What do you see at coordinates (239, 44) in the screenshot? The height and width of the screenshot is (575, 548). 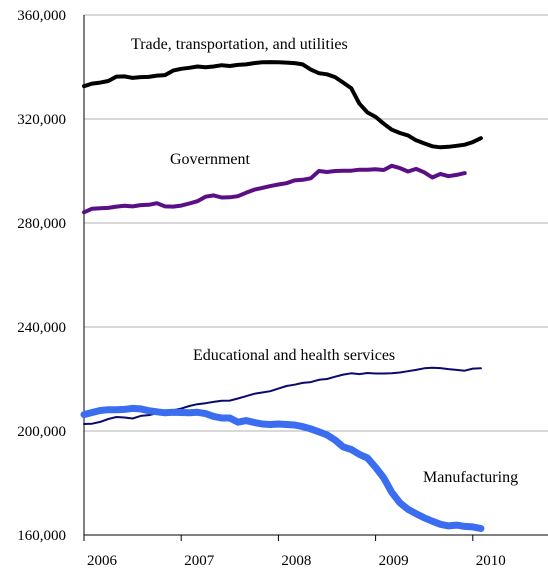 I see `annotation-trade: Trade, transportation, and utilities` at bounding box center [239, 44].